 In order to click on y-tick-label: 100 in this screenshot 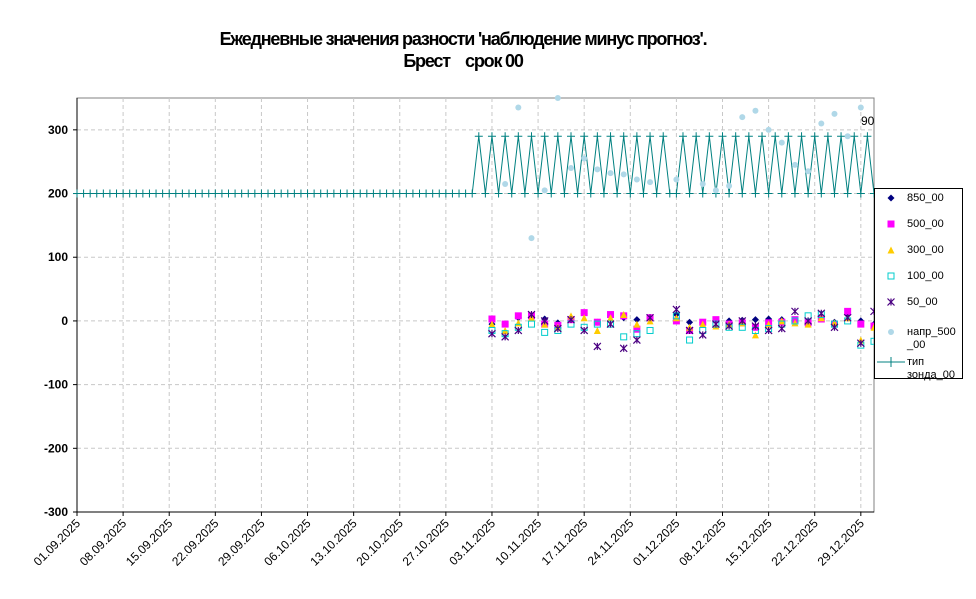, I will do `click(58, 257)`.